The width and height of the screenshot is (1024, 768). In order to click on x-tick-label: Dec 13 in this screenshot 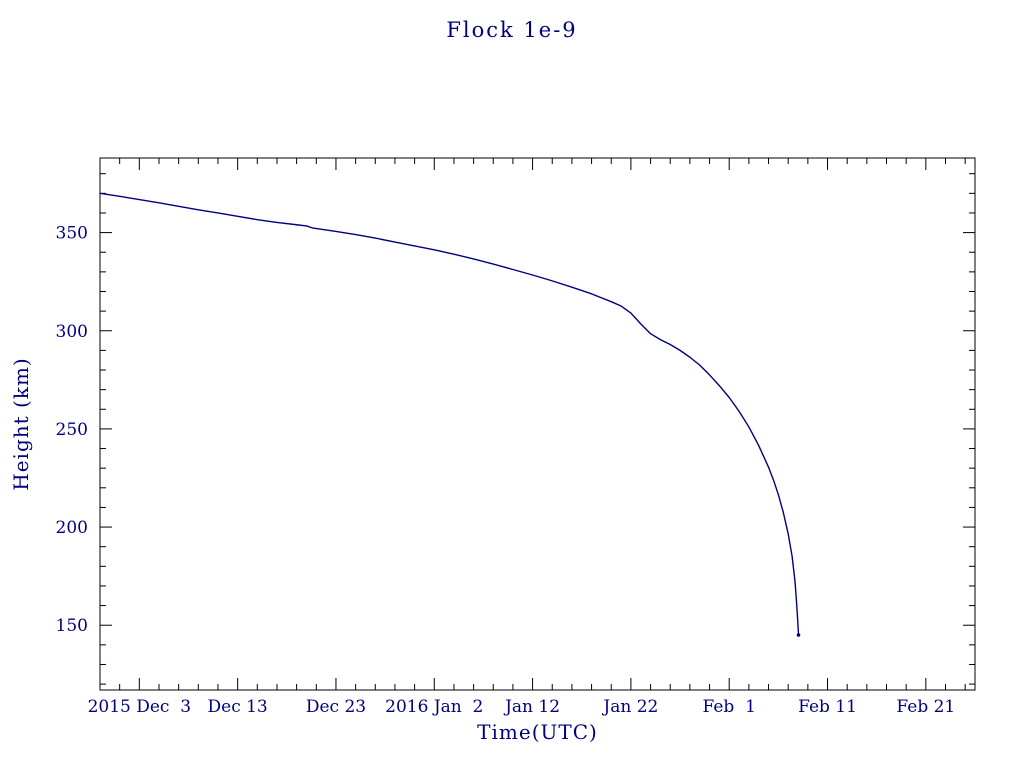, I will do `click(238, 707)`.